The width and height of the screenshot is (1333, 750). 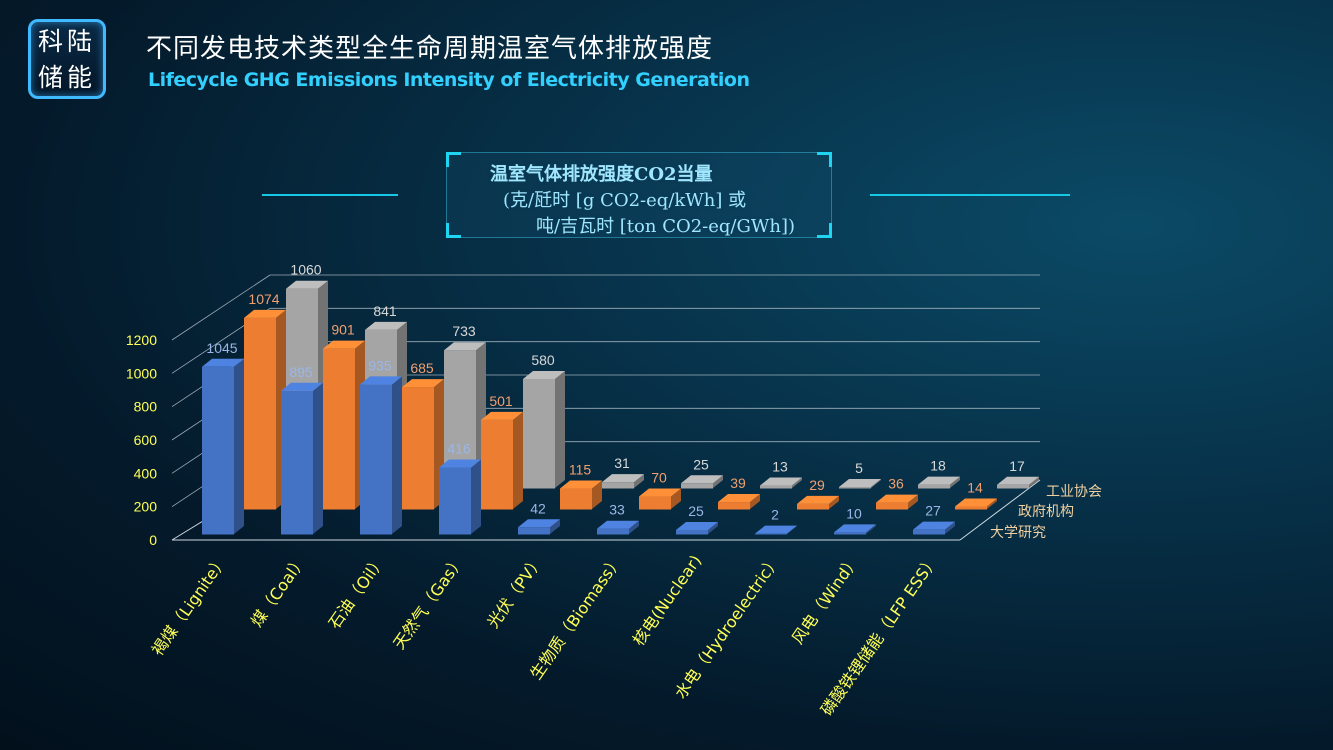 What do you see at coordinates (263, 299) in the screenshot?
I see `data-label: 1074` at bounding box center [263, 299].